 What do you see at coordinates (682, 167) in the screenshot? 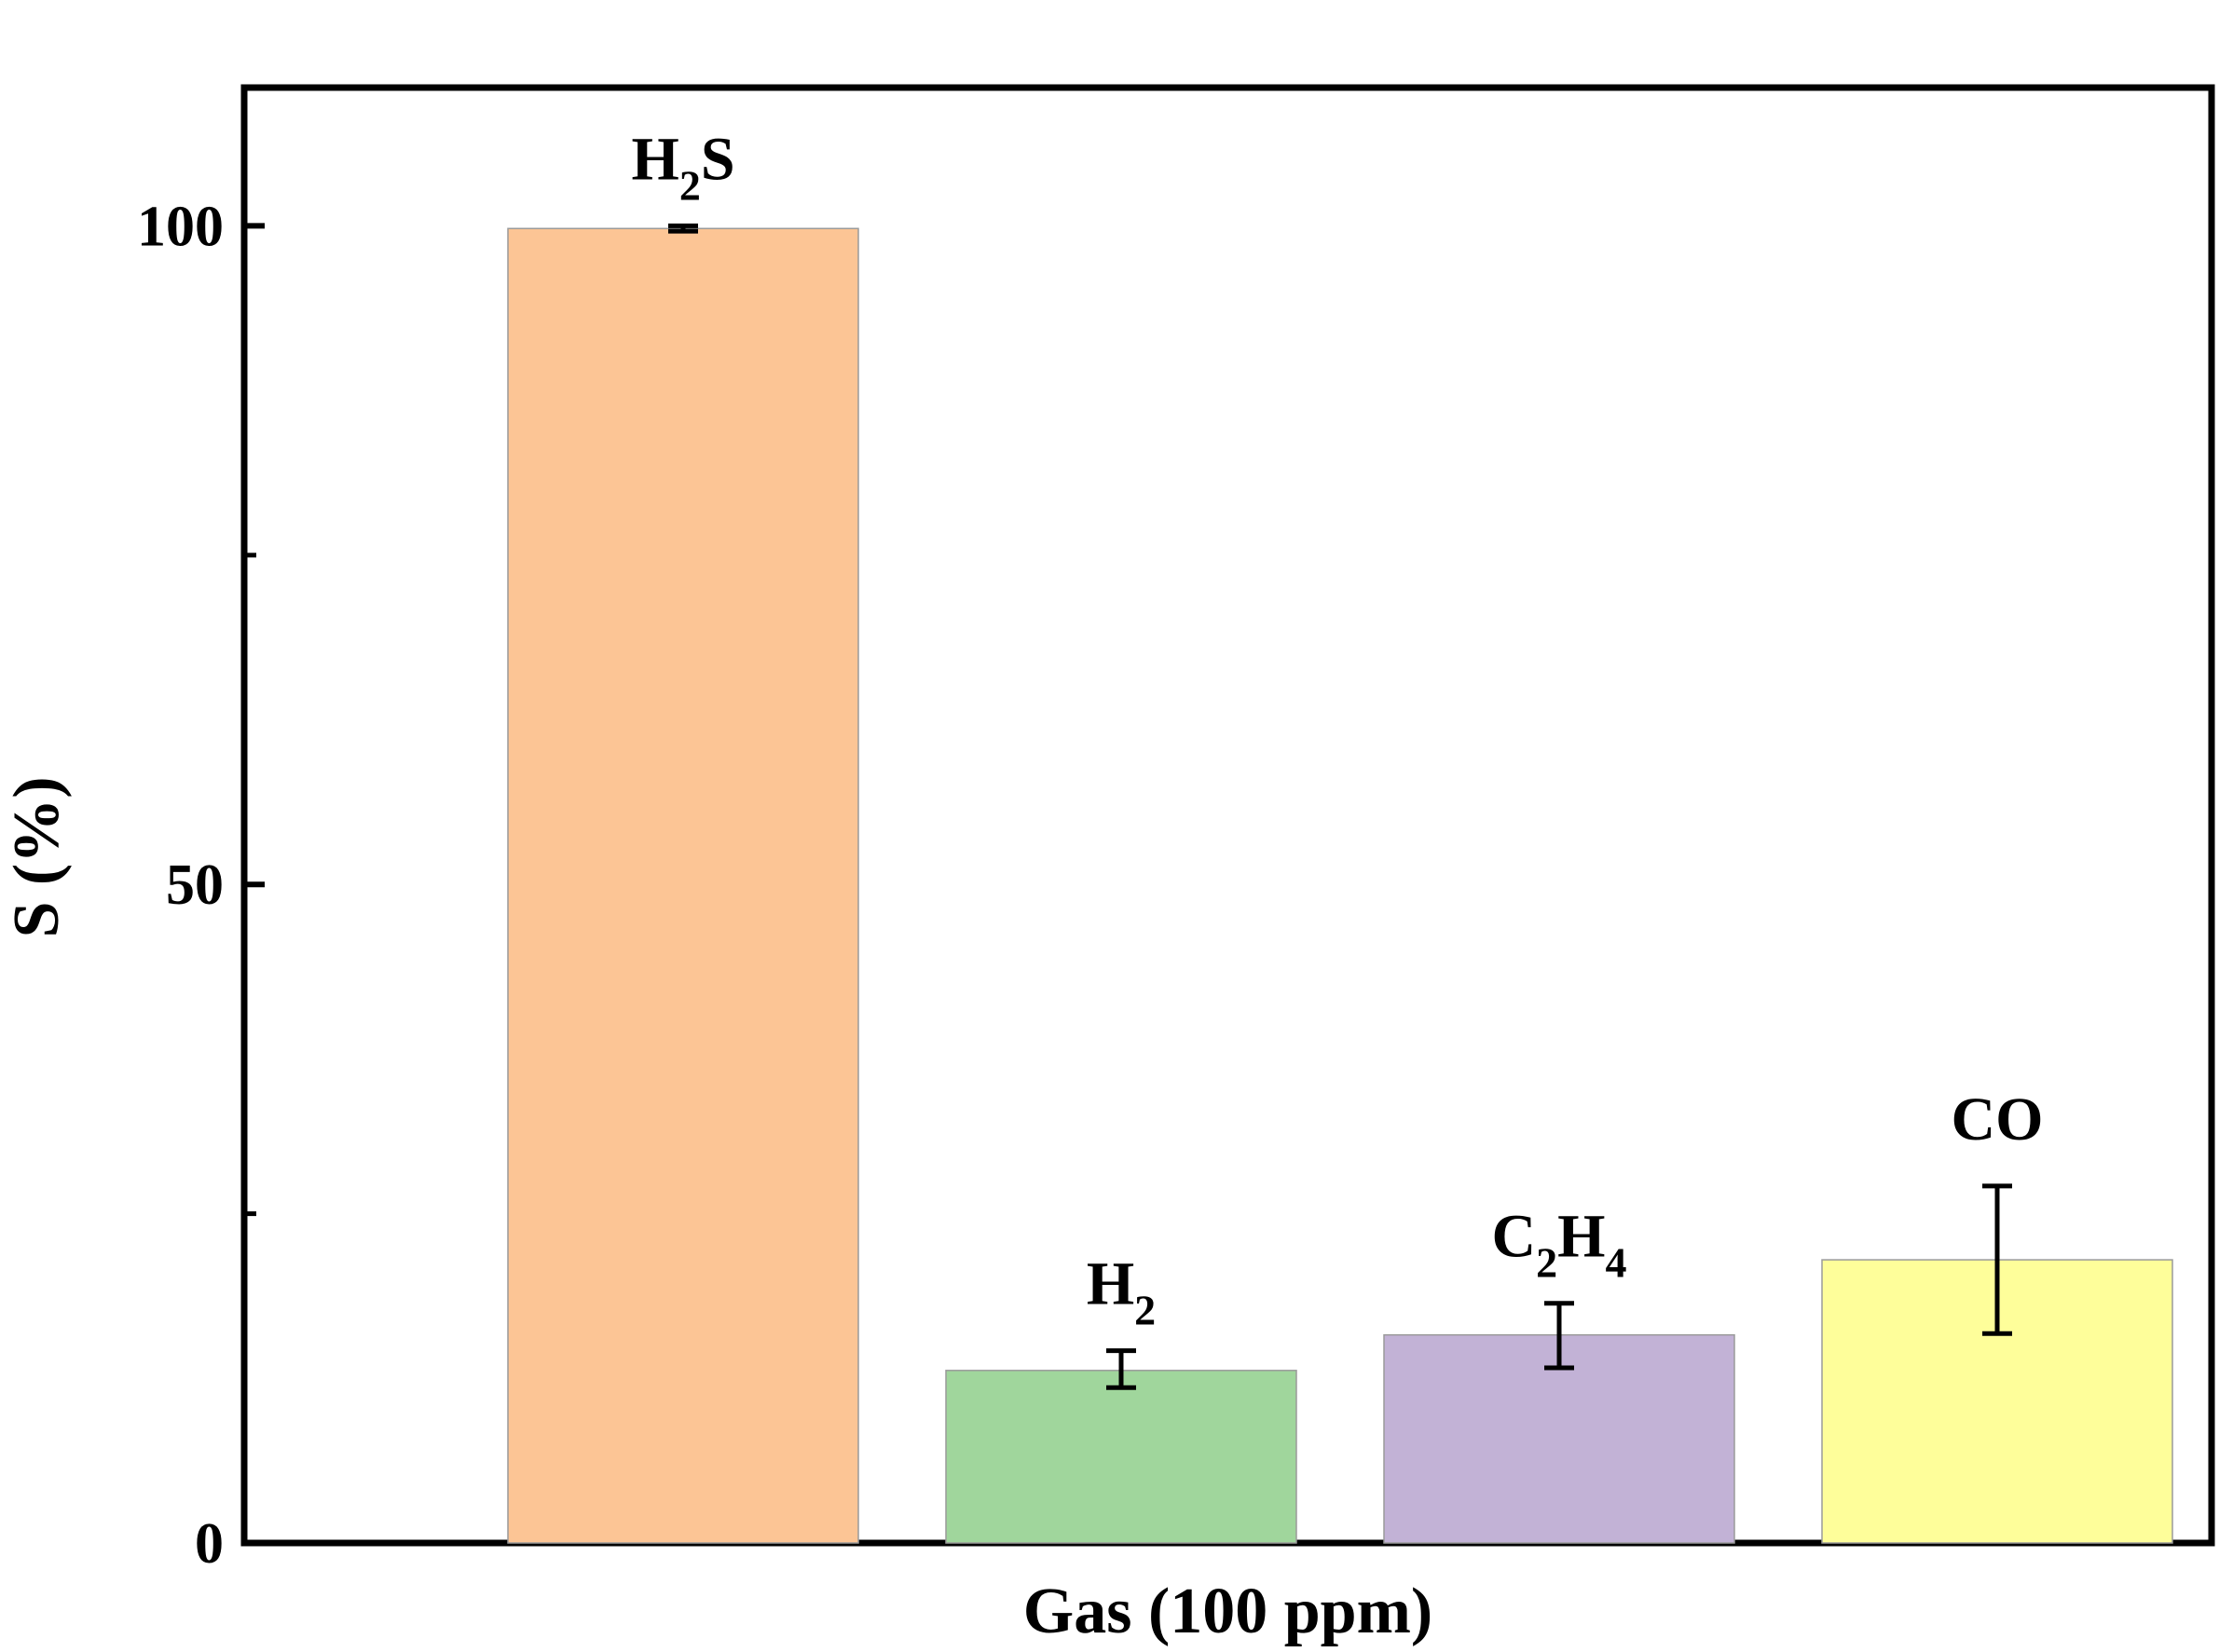
I see `bar-label-h2s: H2S` at bounding box center [682, 167].